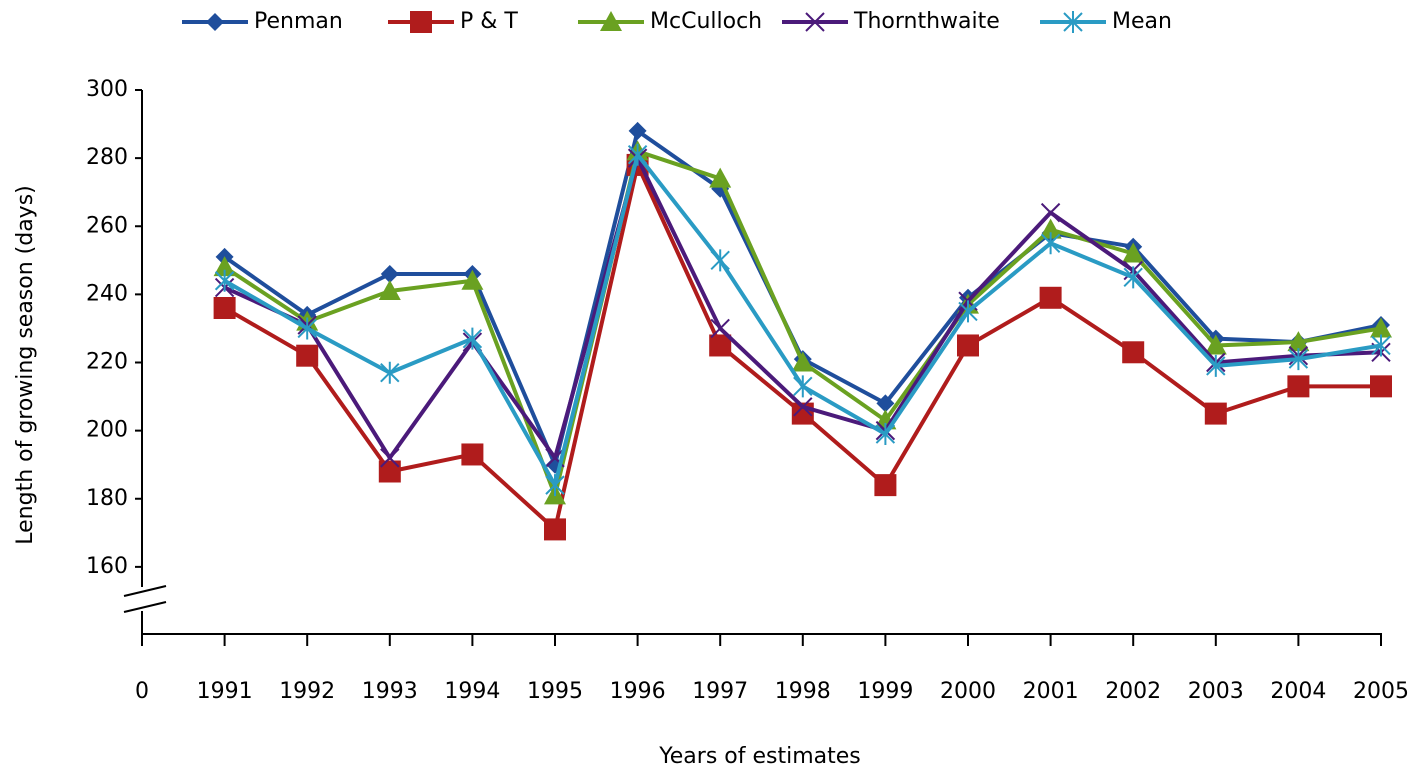 The height and width of the screenshot is (774, 1427). What do you see at coordinates (1381, 691) in the screenshot?
I see `x-tick-label: 2005` at bounding box center [1381, 691].